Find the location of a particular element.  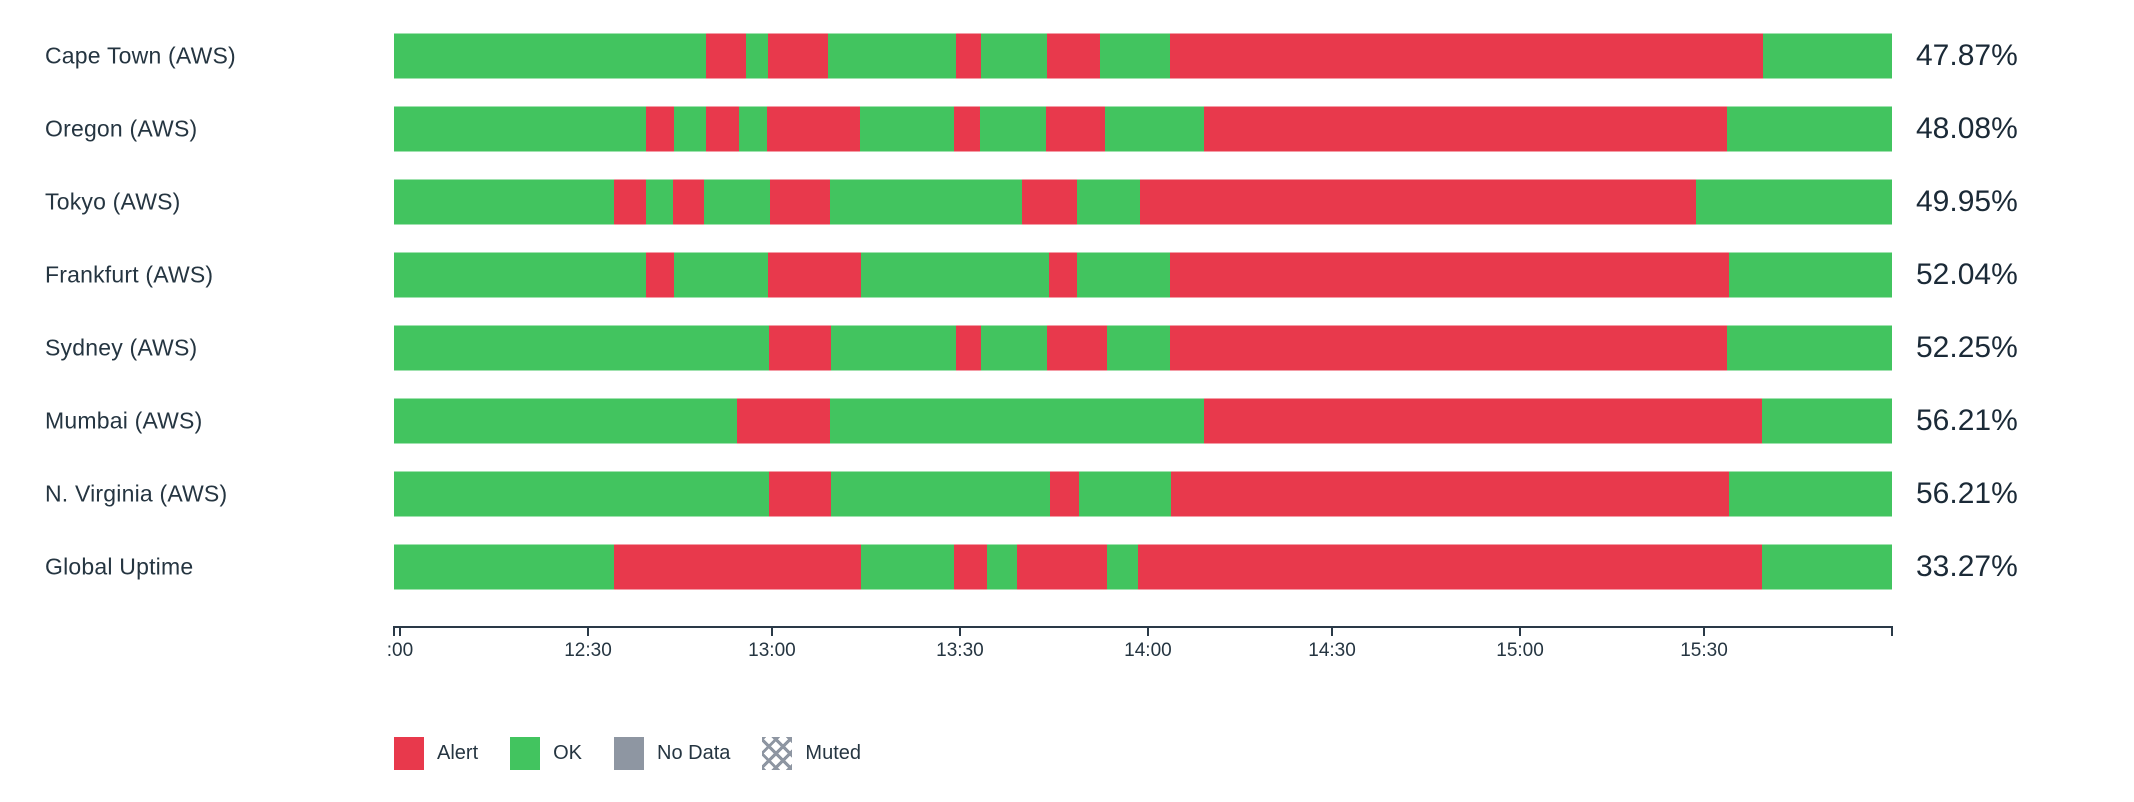

uptime-value: 56.21% is located at coordinates (1967, 493).